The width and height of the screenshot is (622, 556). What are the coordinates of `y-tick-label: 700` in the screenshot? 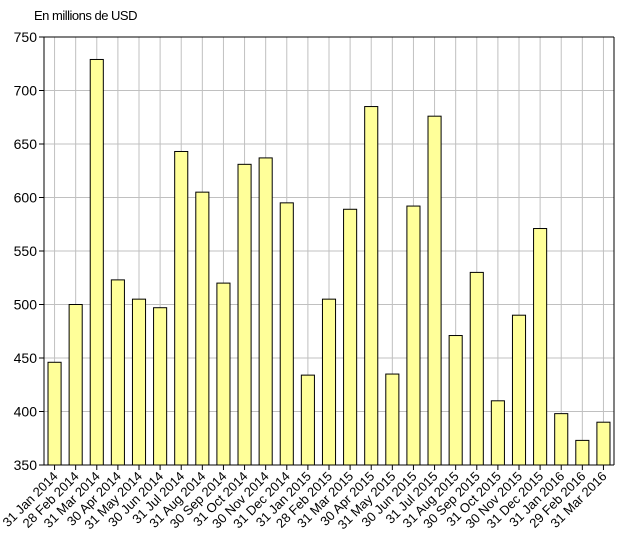 It's located at (26, 91).